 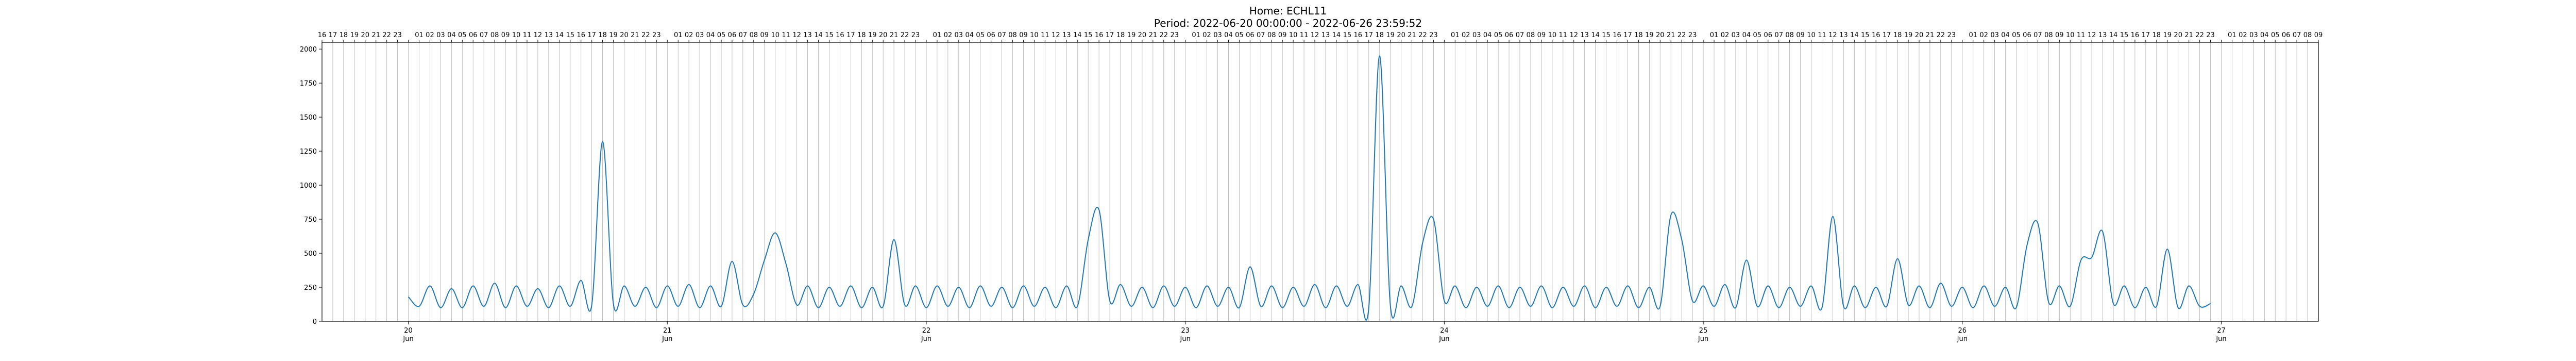 I want to click on x-tick-day-label: 22, so click(x=927, y=331).